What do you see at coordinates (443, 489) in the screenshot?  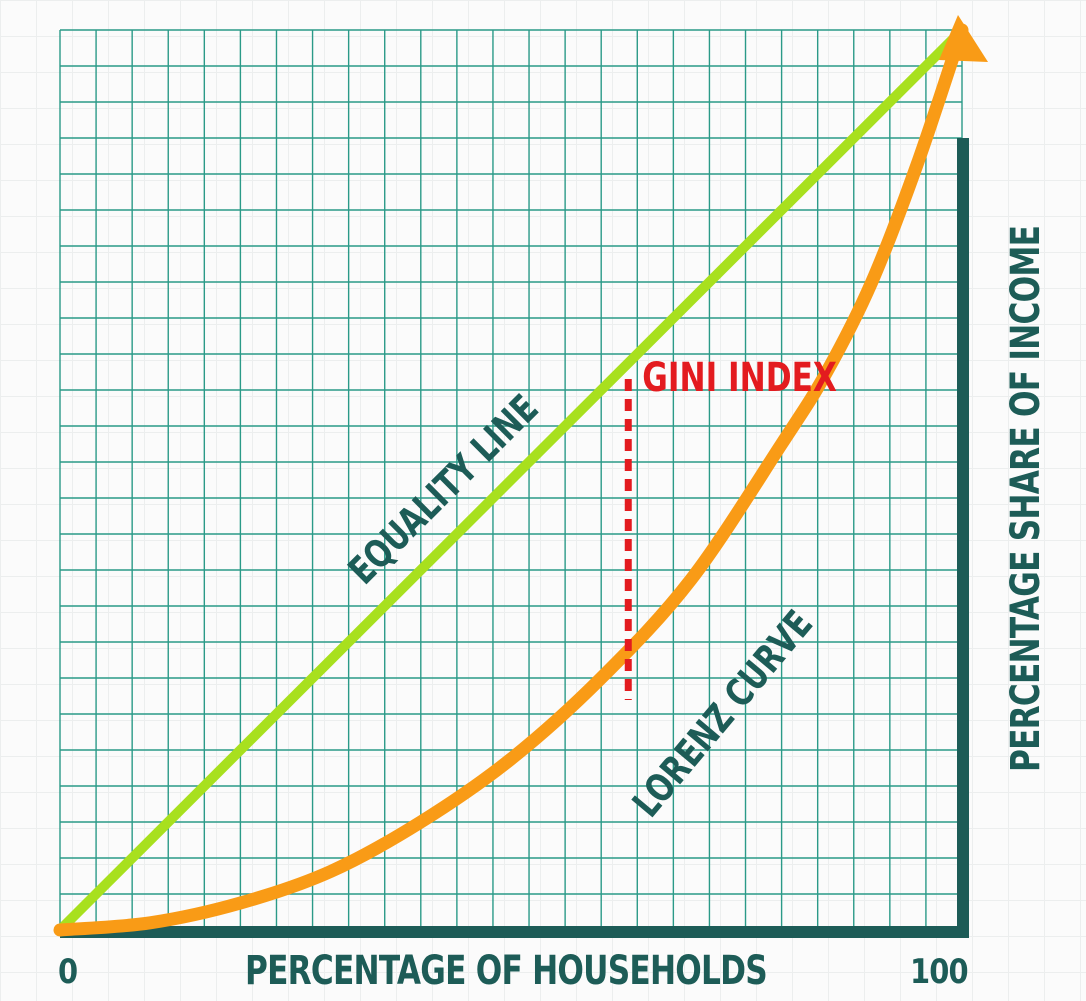 I see `equality-line-label: EQUALITY LINE` at bounding box center [443, 489].